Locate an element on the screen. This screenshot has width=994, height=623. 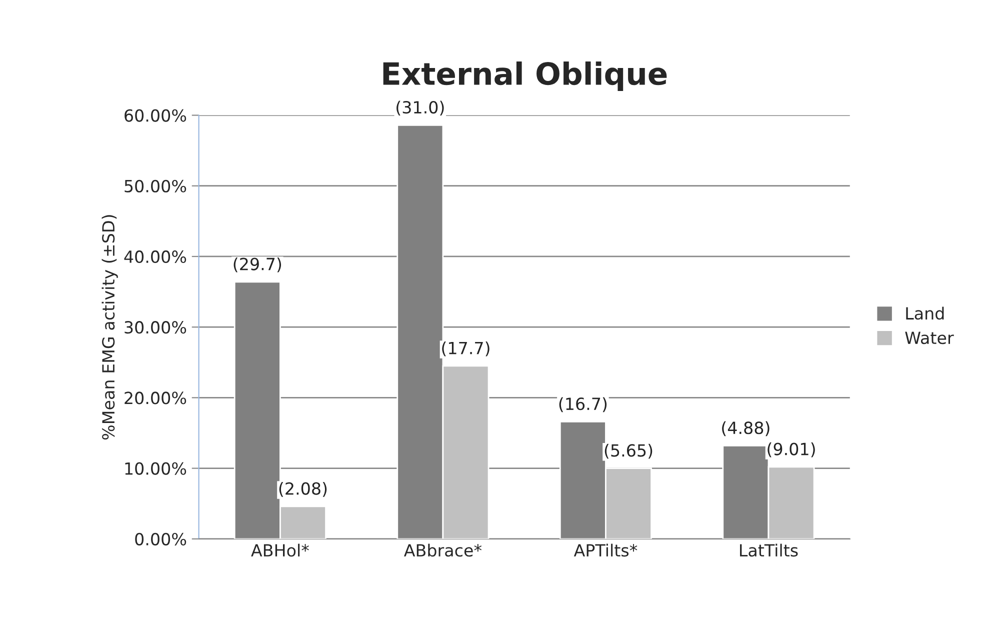
y-axis-title: %Mean EMG activity (±SD) is located at coordinates (110, 327).